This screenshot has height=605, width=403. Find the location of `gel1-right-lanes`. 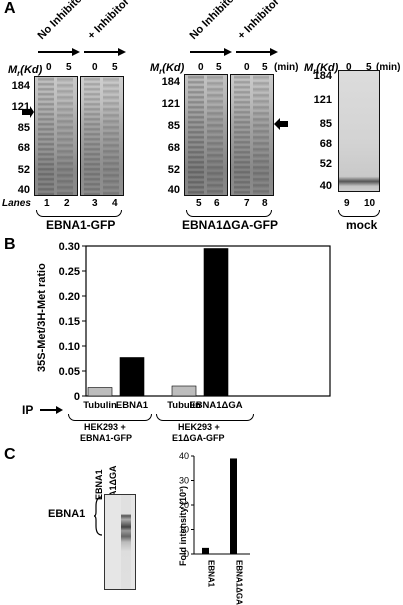

gel1-right-lanes is located at coordinates (102, 136).